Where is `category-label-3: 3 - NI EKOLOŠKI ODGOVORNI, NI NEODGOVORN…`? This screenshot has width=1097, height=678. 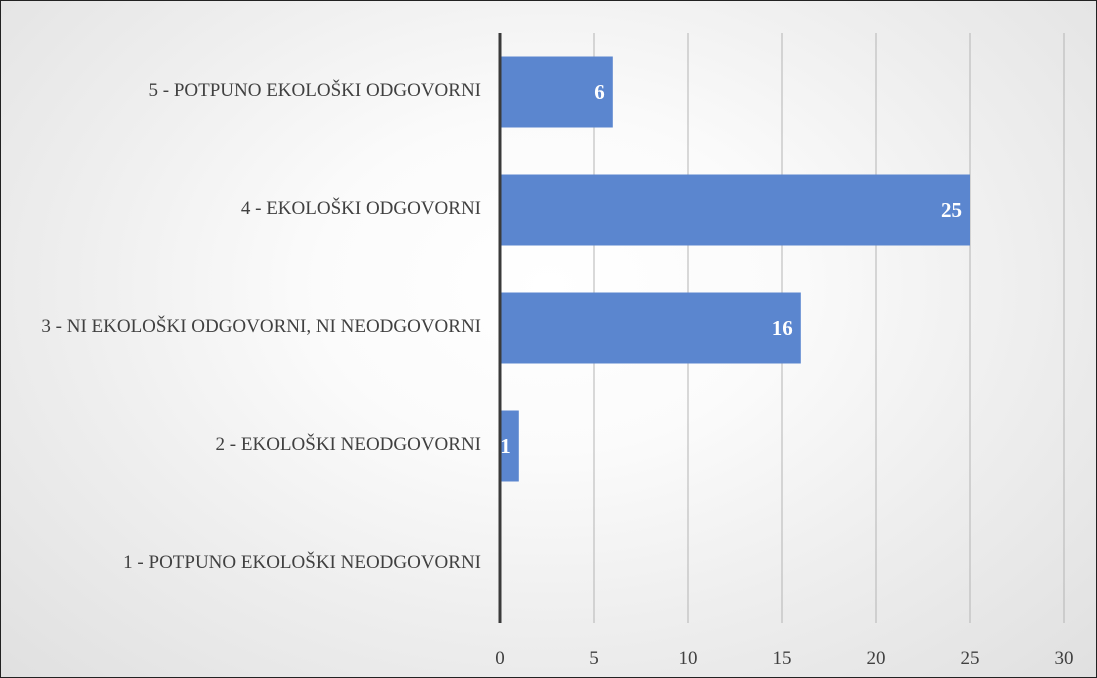
category-label-3: 3 - NI EKOLOŠKI ODGOVORNI, NI NEODGOVORN… is located at coordinates (261, 326).